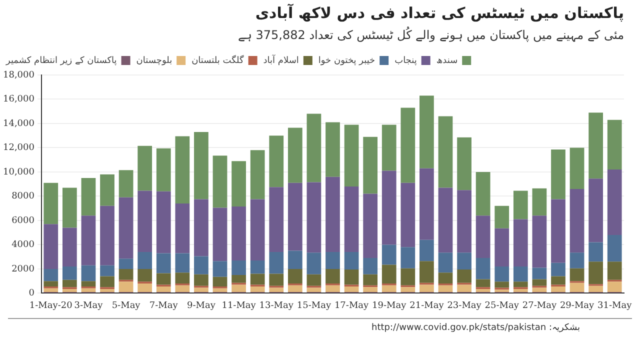 The height and width of the screenshot is (346, 640). I want to click on y-tick-label: 6000, so click(23, 221).